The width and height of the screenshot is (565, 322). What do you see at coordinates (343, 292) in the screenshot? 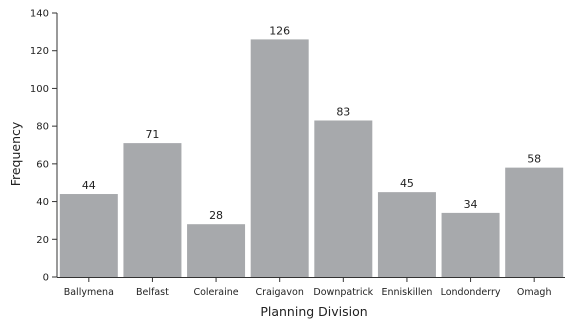
I see `x-tick-label: Downpatrick` at bounding box center [343, 292].